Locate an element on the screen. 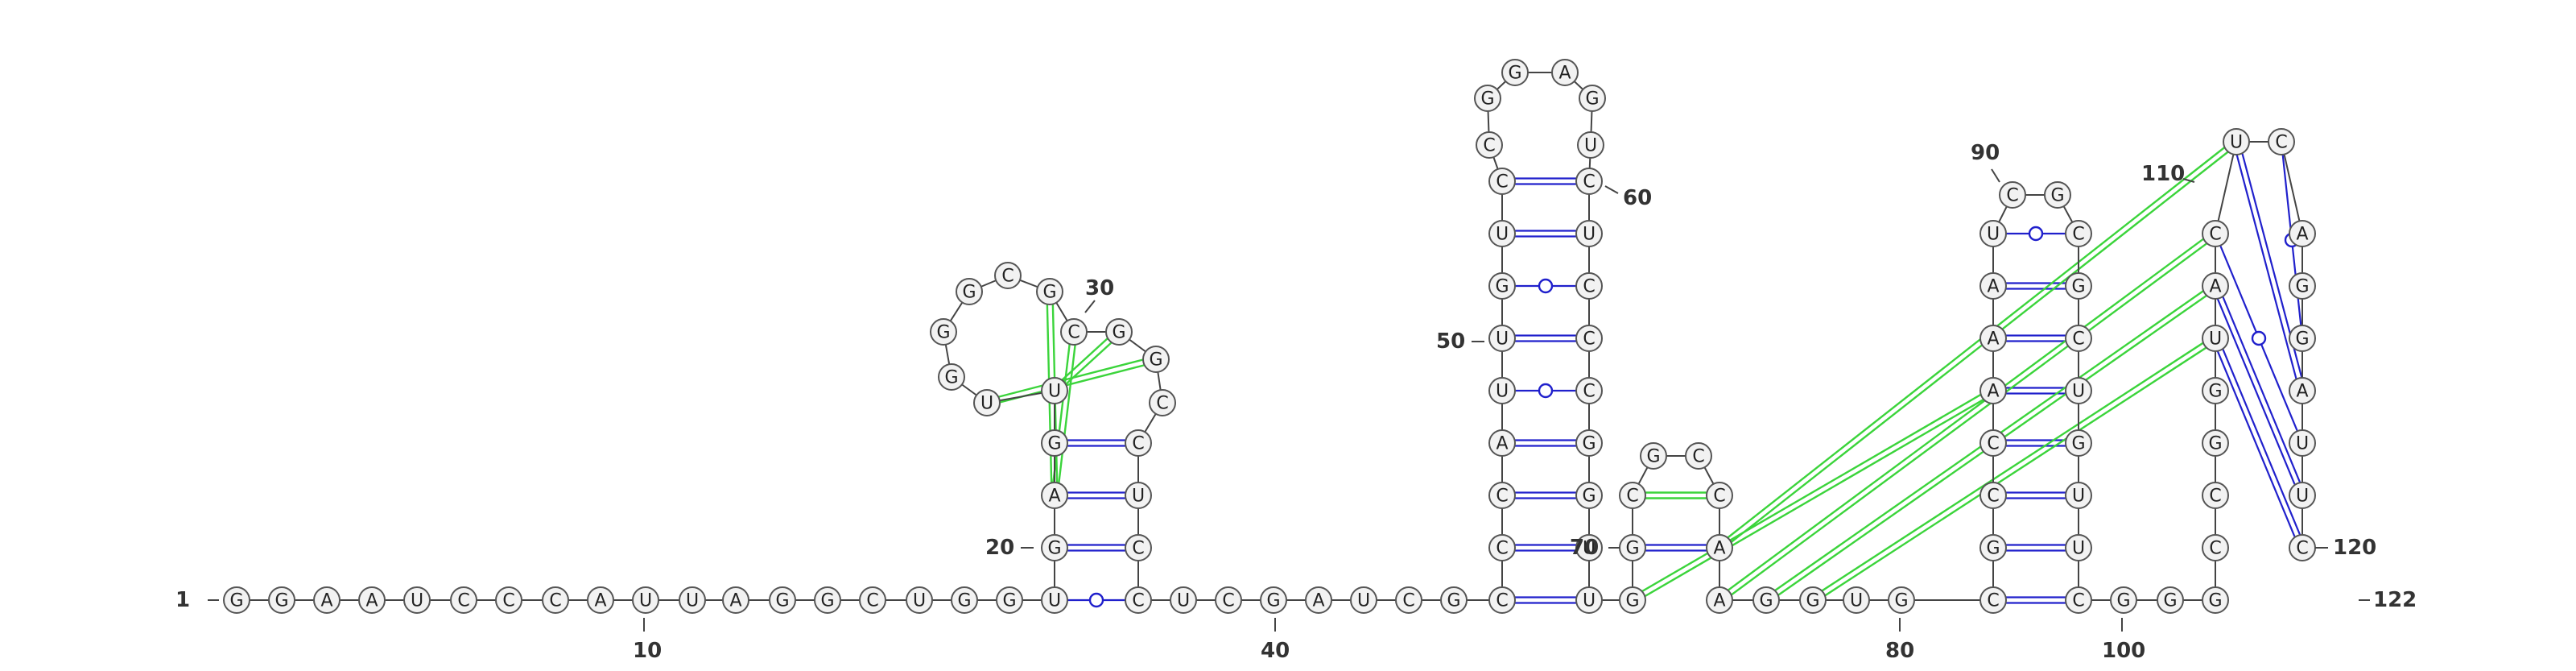 This screenshot has width=2576, height=671. nucleotide-102: C is located at coordinates (2215, 547).